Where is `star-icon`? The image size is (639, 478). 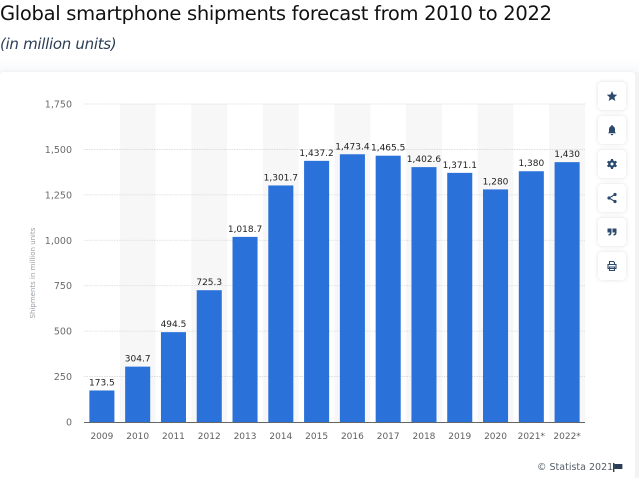 star-icon is located at coordinates (612, 96).